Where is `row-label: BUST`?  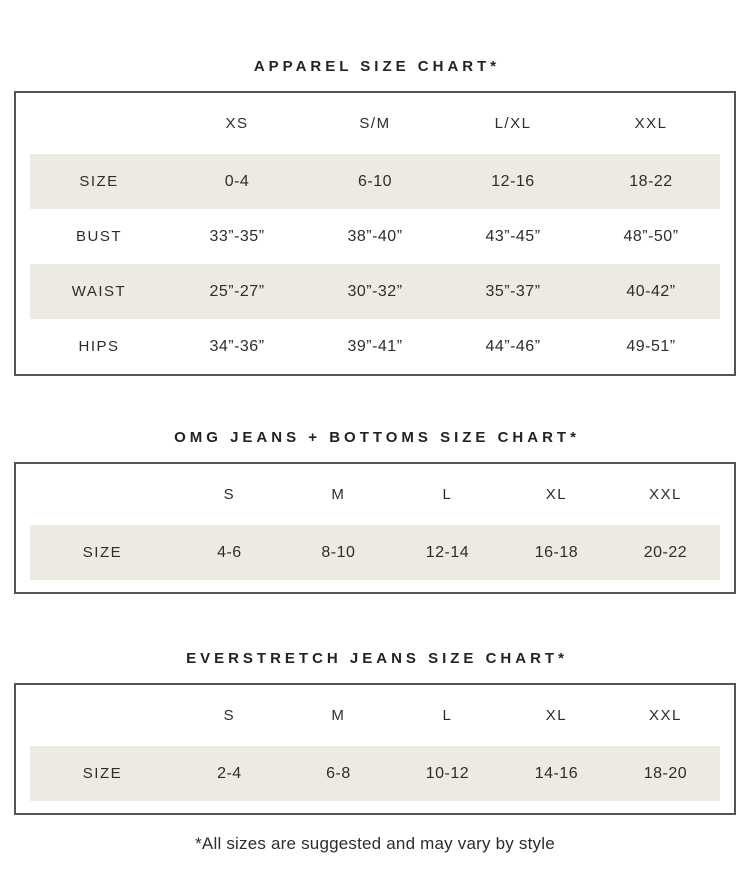 row-label: BUST is located at coordinates (98, 236).